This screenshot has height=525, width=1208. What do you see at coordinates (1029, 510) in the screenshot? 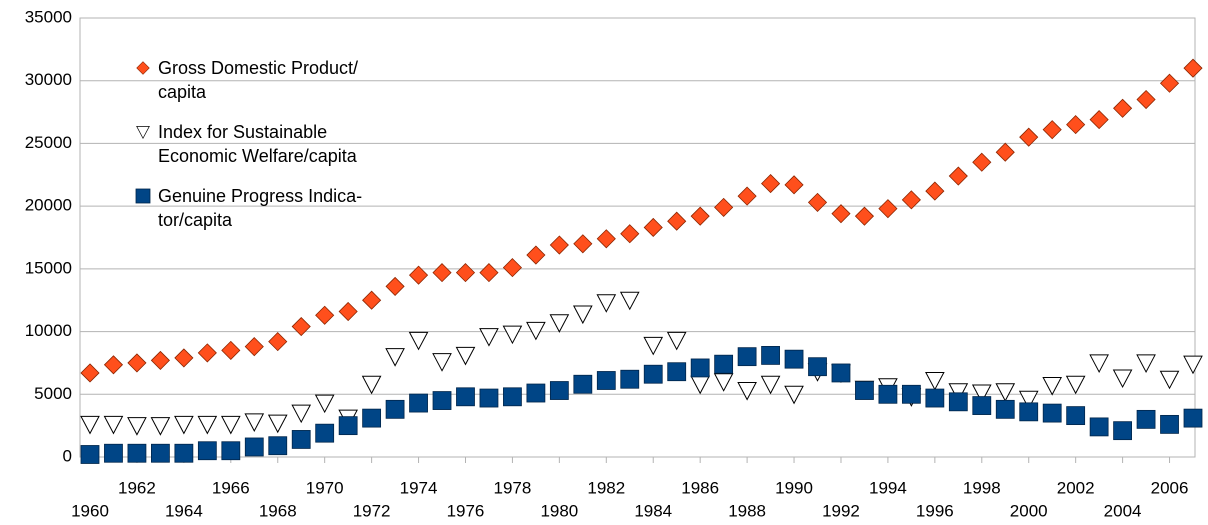
I see `x-tick-label: 2000` at bounding box center [1029, 510].